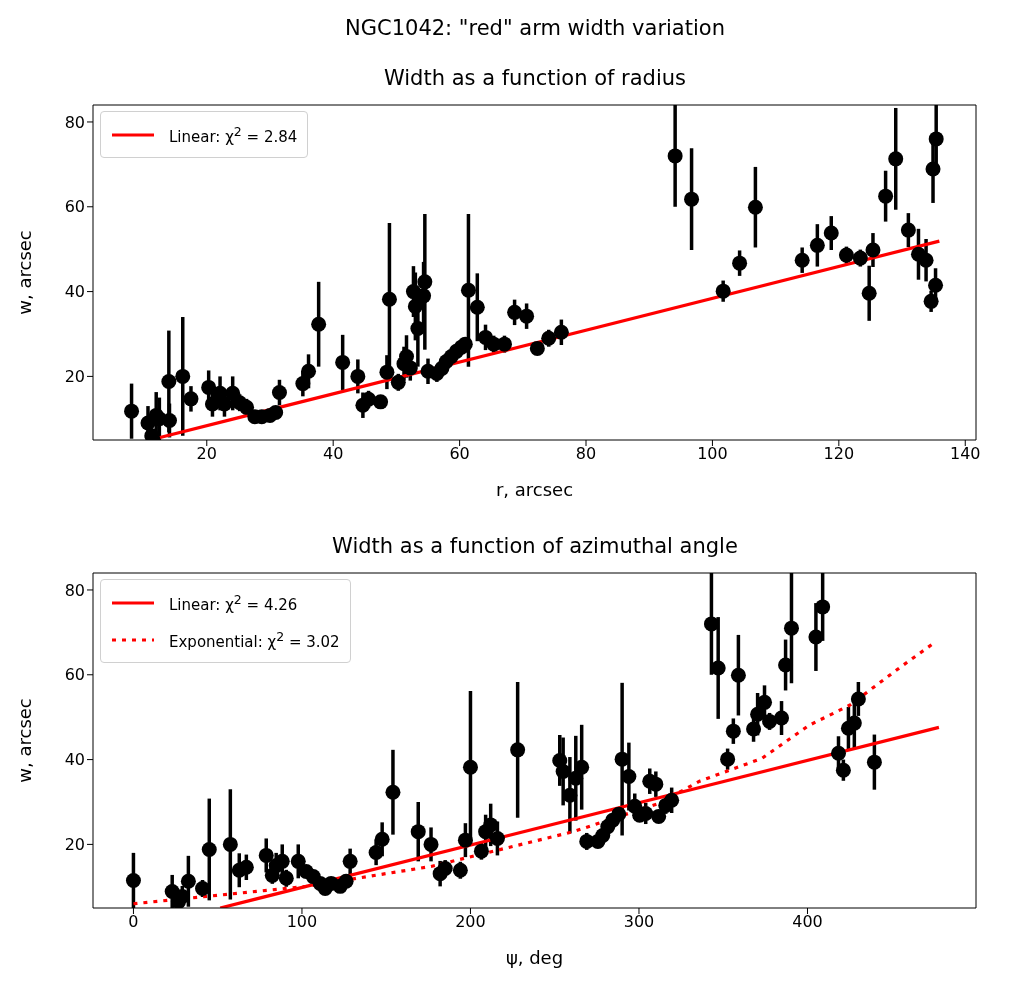  What do you see at coordinates (233, 603) in the screenshot?
I see `legend-label: Linear: χ$^{2}$ = 4.26` at bounding box center [233, 603].